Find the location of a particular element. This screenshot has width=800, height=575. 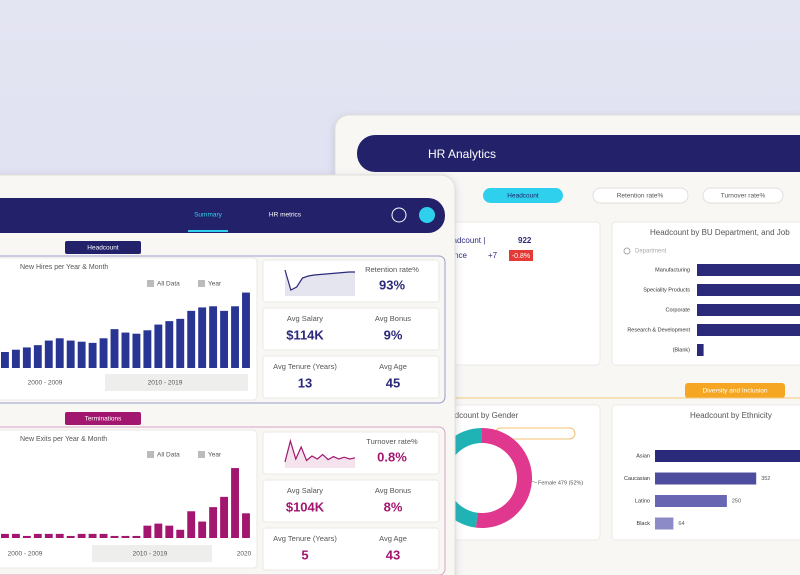

variance-pct: -0.8% is located at coordinates (521, 256).